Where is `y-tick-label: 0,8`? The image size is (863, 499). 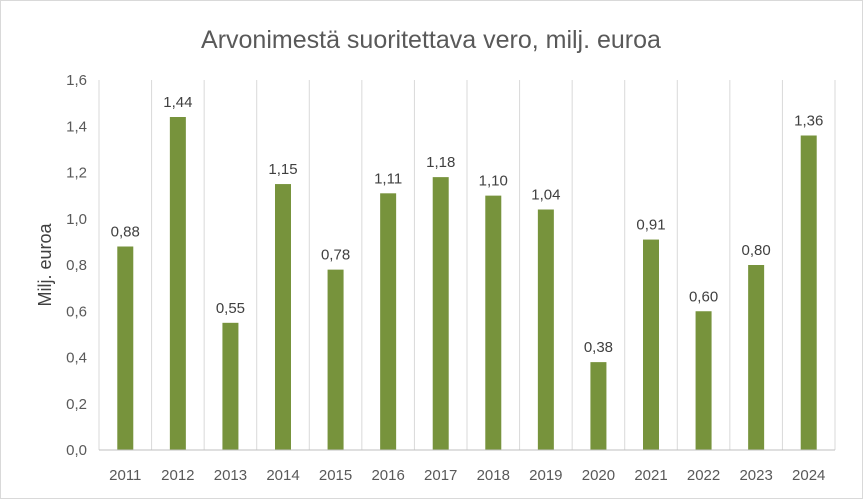
y-tick-label: 0,8 is located at coordinates (76, 265).